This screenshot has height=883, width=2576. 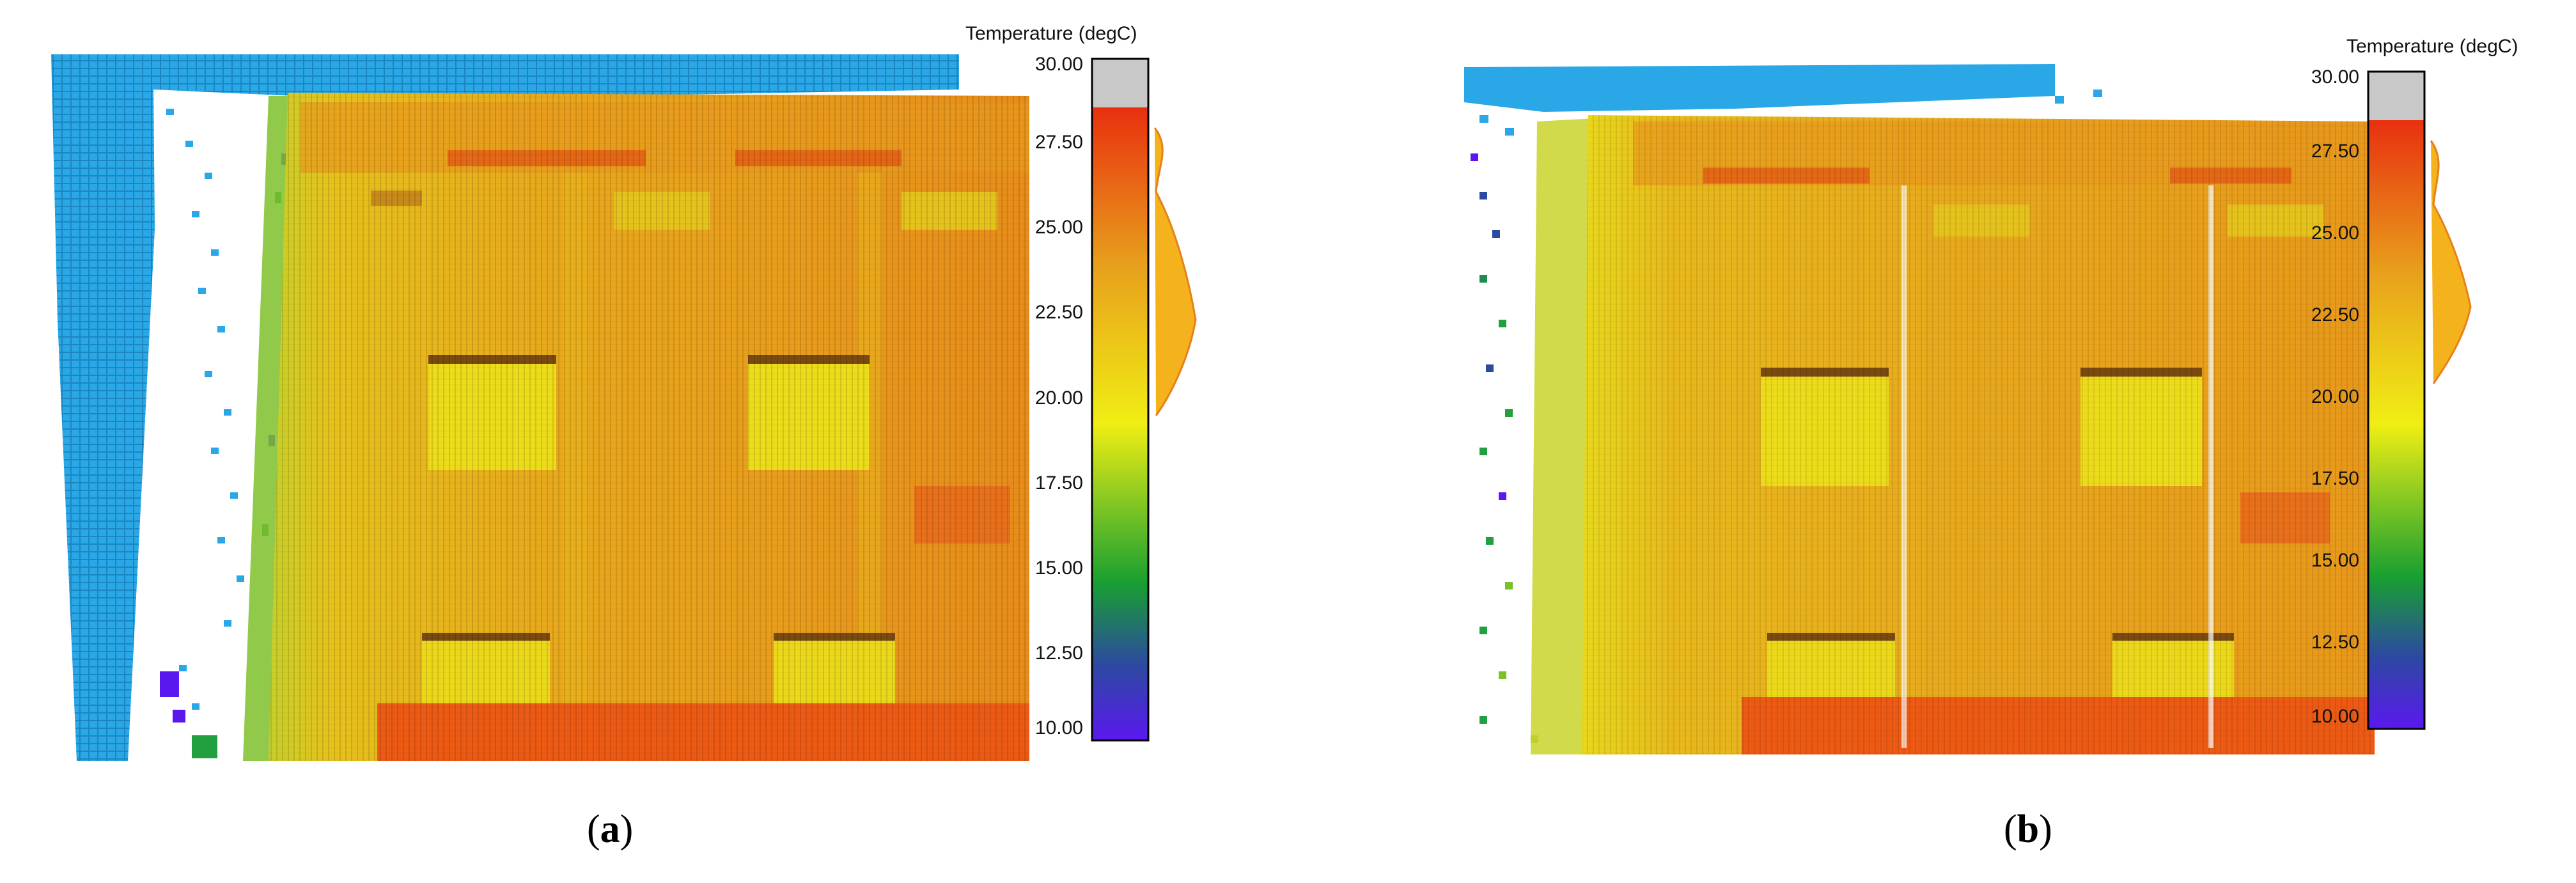 What do you see at coordinates (2028, 829) in the screenshot?
I see `panel-label-b: (b)` at bounding box center [2028, 829].